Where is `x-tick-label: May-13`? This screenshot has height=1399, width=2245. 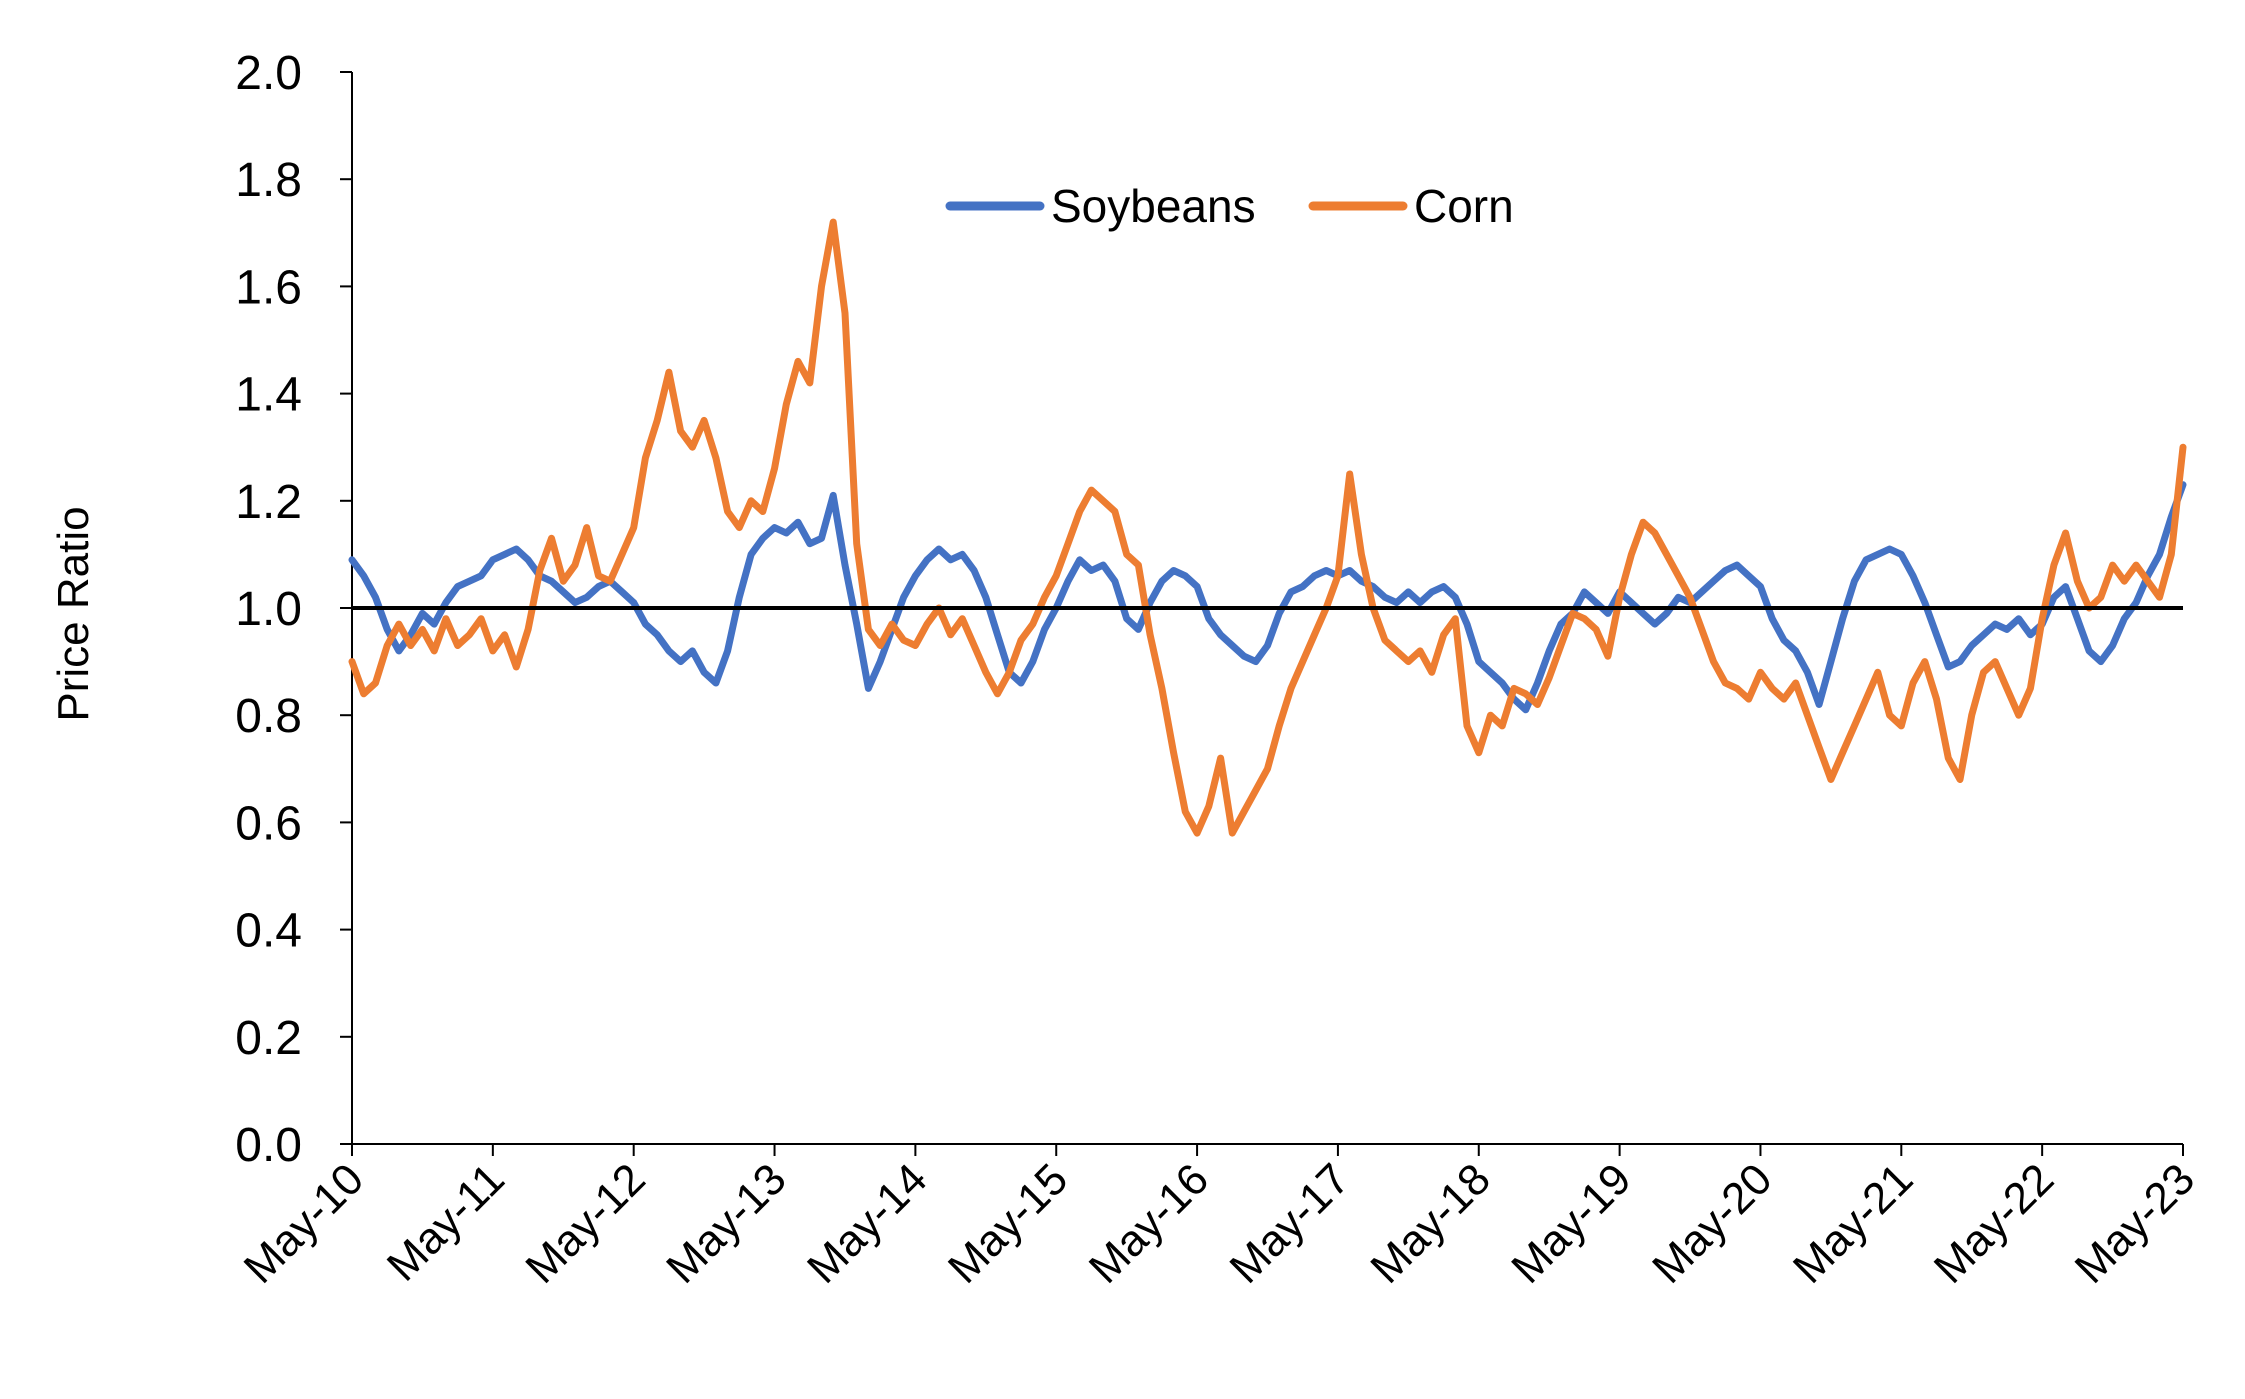
x-tick-label: May-13 is located at coordinates (726, 1223).